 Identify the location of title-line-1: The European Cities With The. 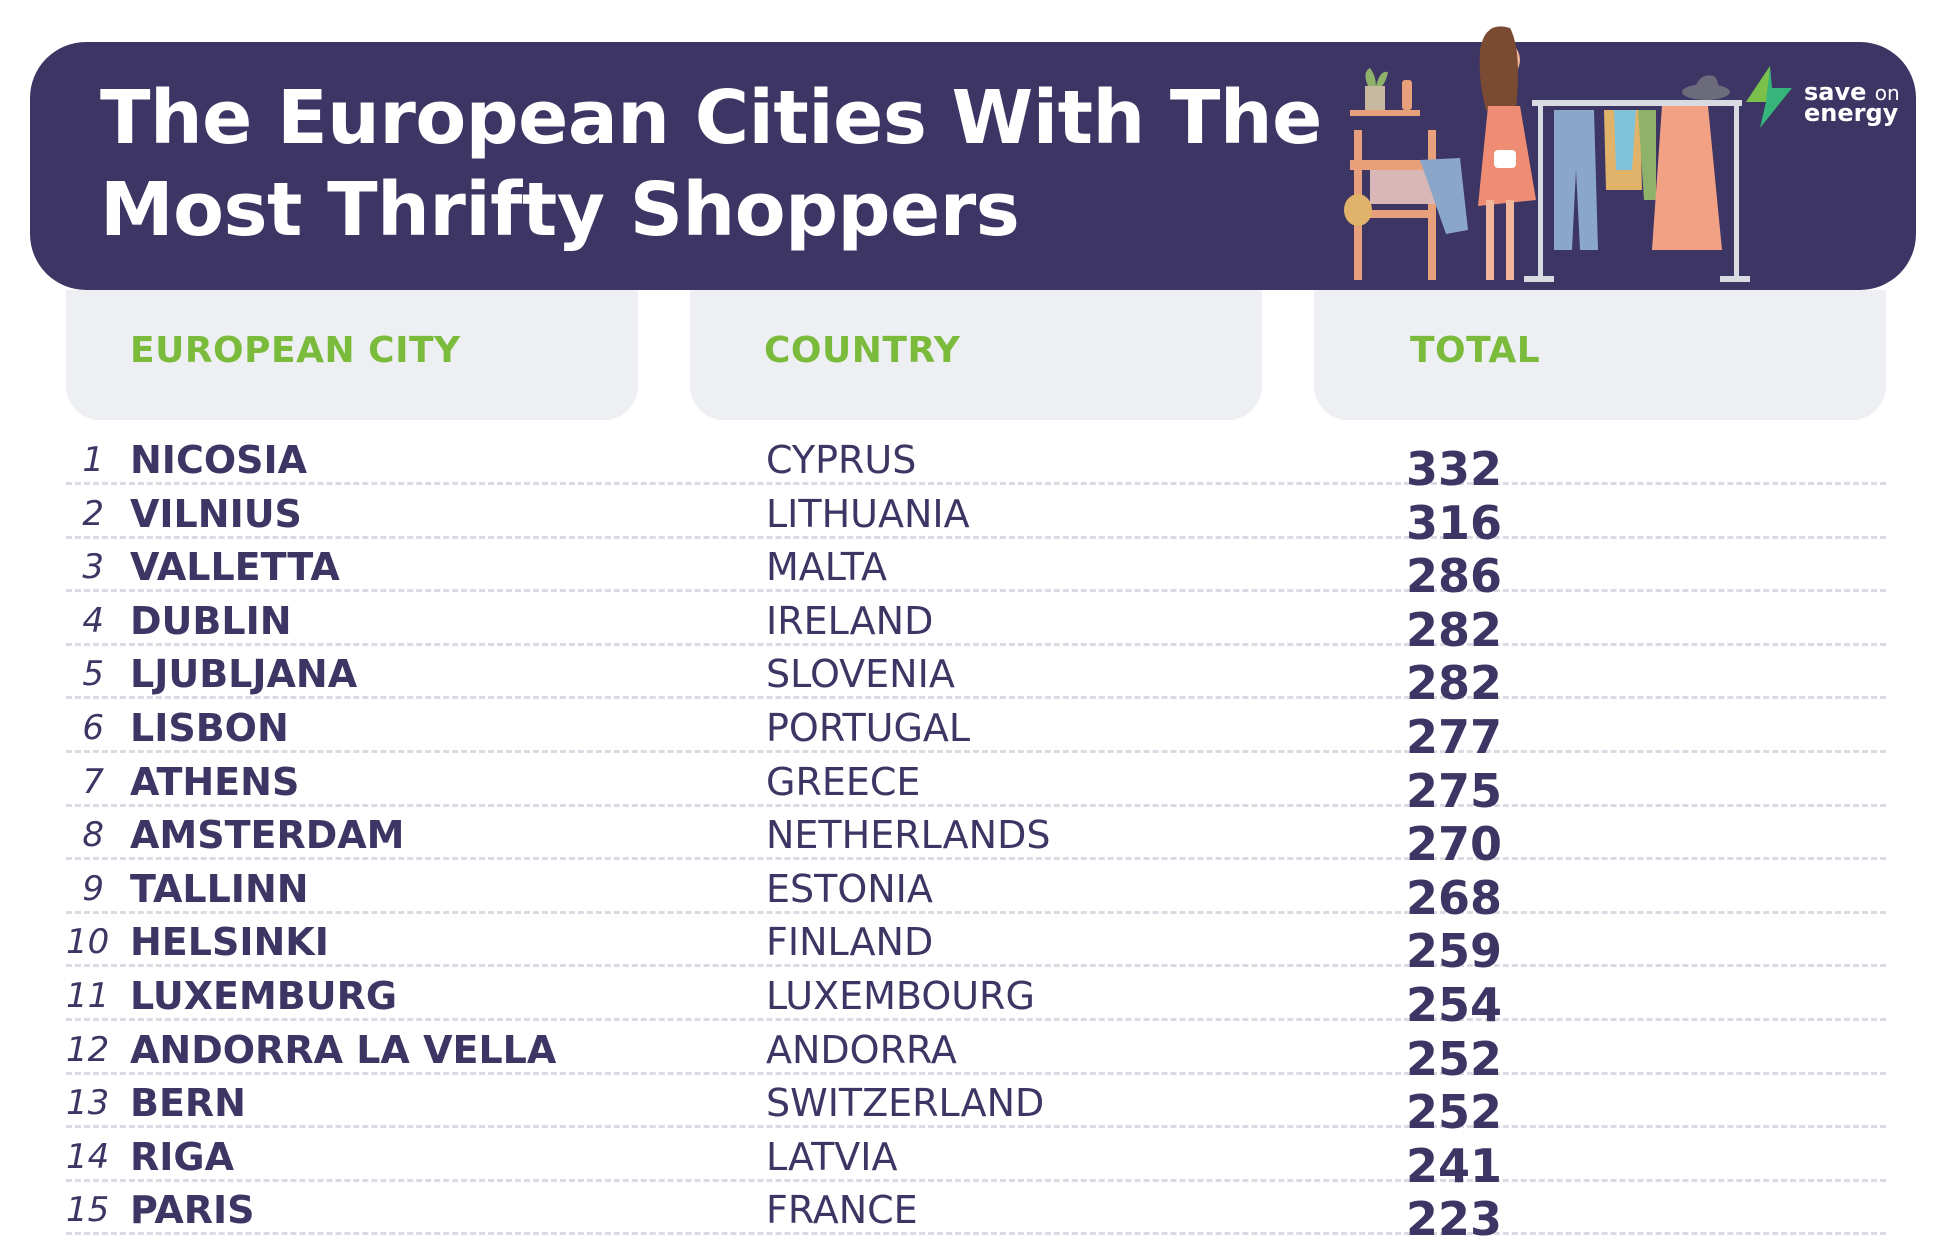
(711, 118).